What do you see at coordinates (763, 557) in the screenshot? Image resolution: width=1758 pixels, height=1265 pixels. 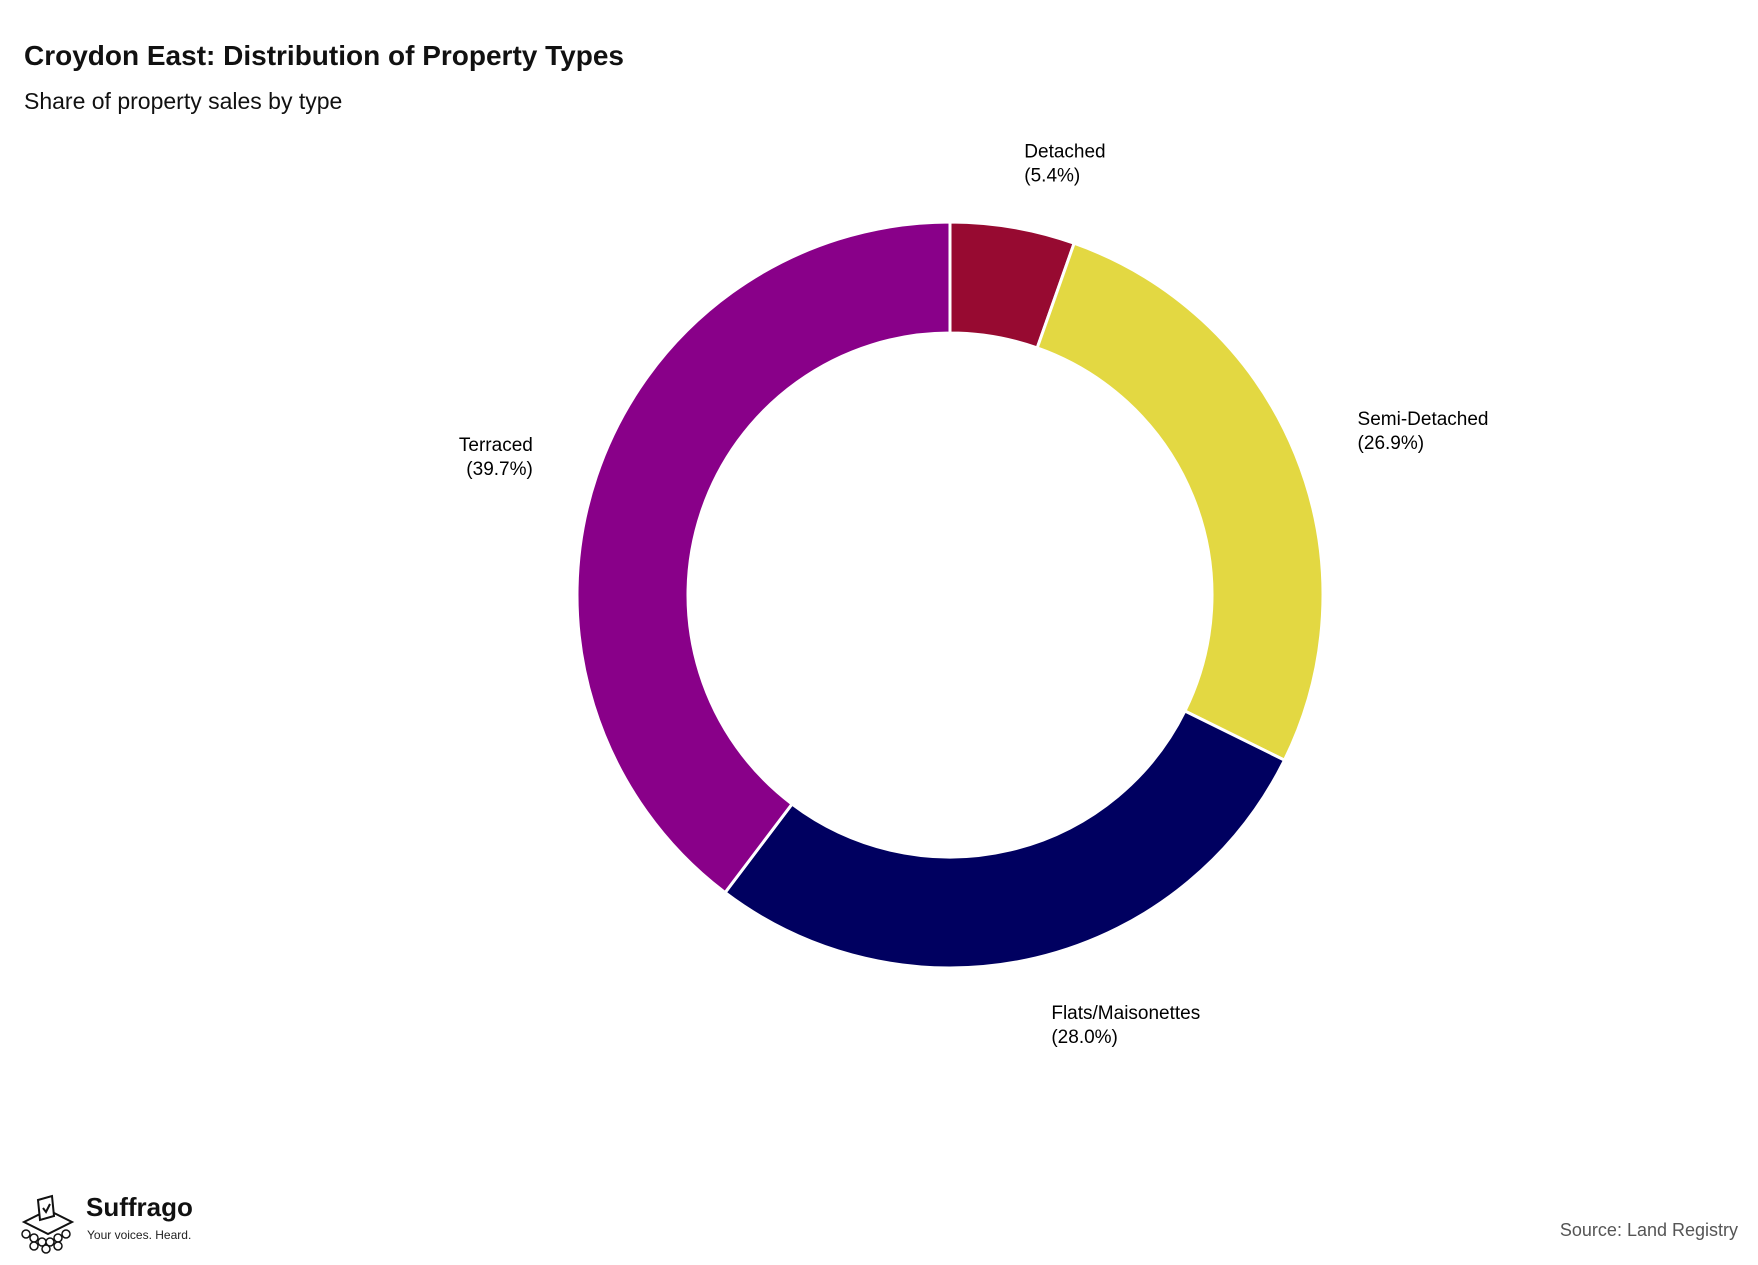 I see `slice-terraced` at bounding box center [763, 557].